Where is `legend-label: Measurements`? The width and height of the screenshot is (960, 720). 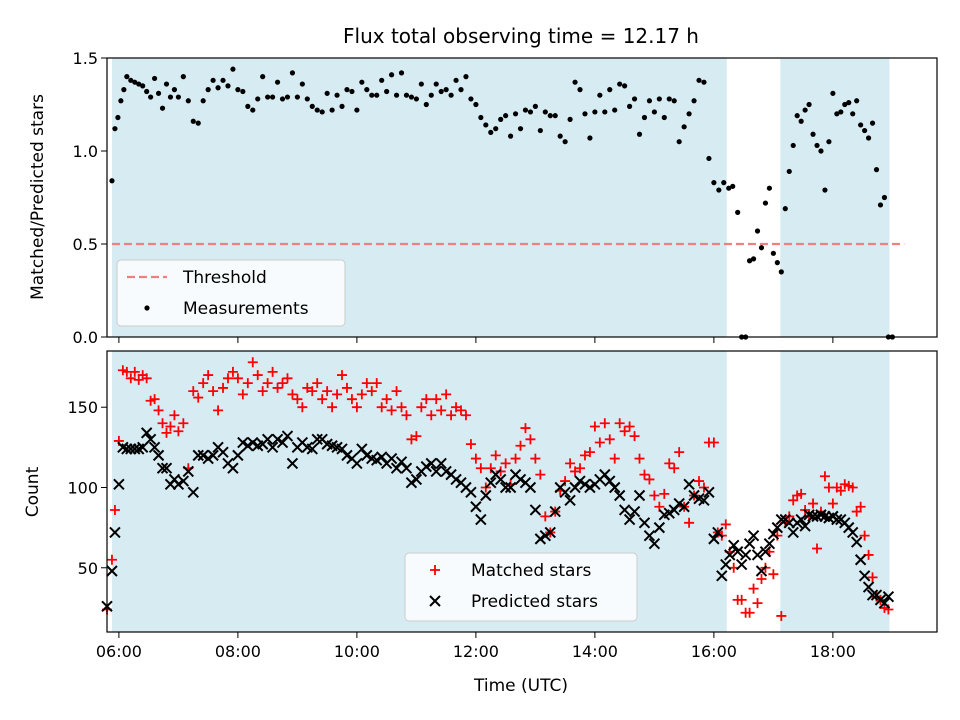 legend-label: Measurements is located at coordinates (246, 309).